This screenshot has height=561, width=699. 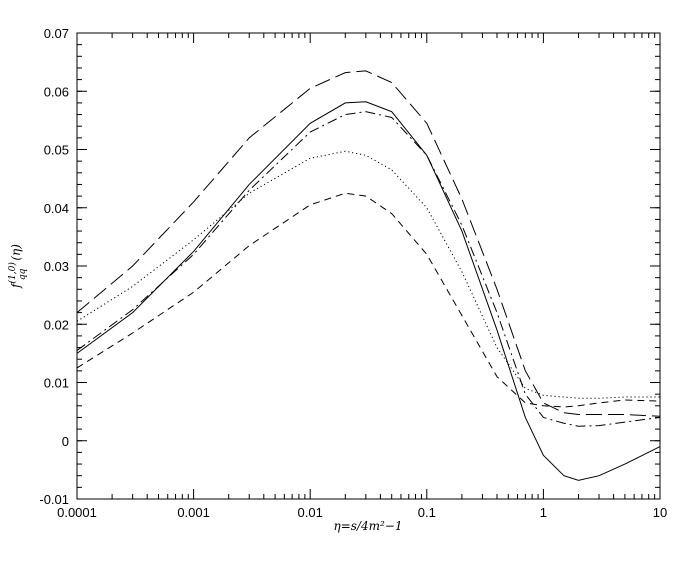 I want to click on y-tick-labels: -0.01 0 0.01 0.02 0.03 0.04 0.05 0.06 0.07, so click(x=54, y=266).